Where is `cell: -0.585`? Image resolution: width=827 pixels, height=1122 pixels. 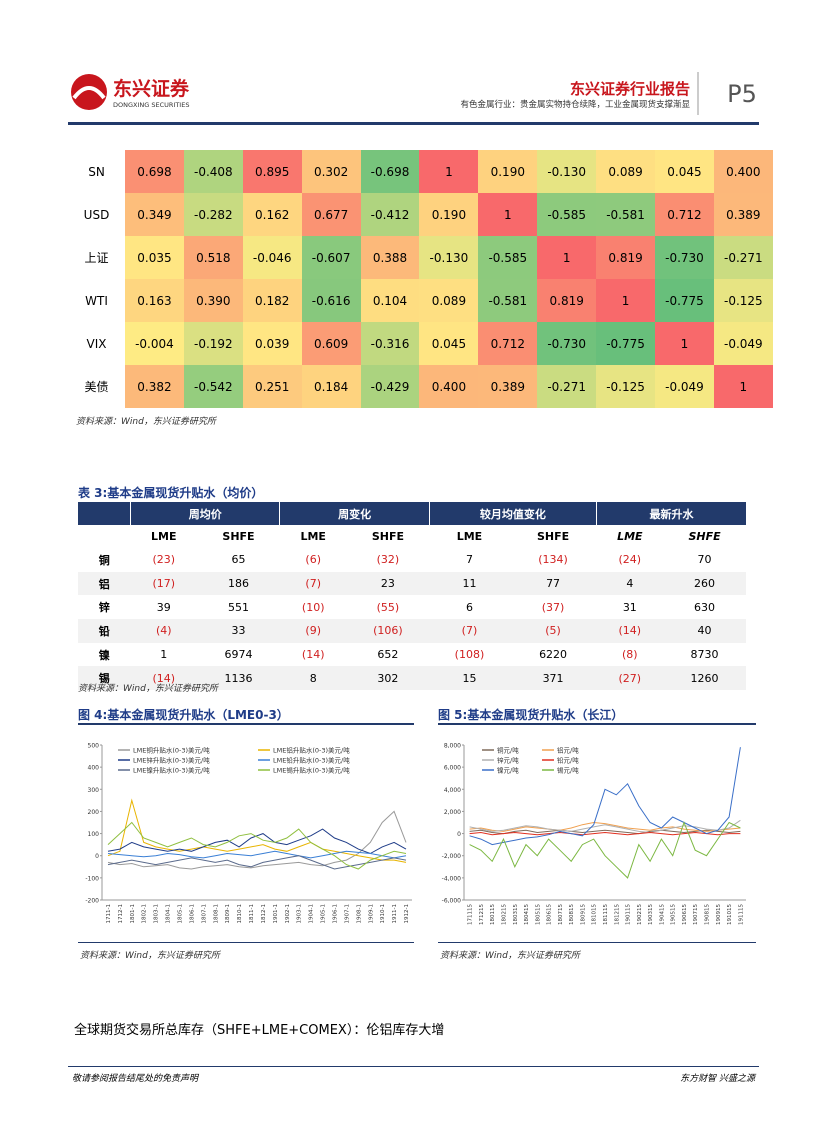 cell: -0.585 is located at coordinates (567, 214).